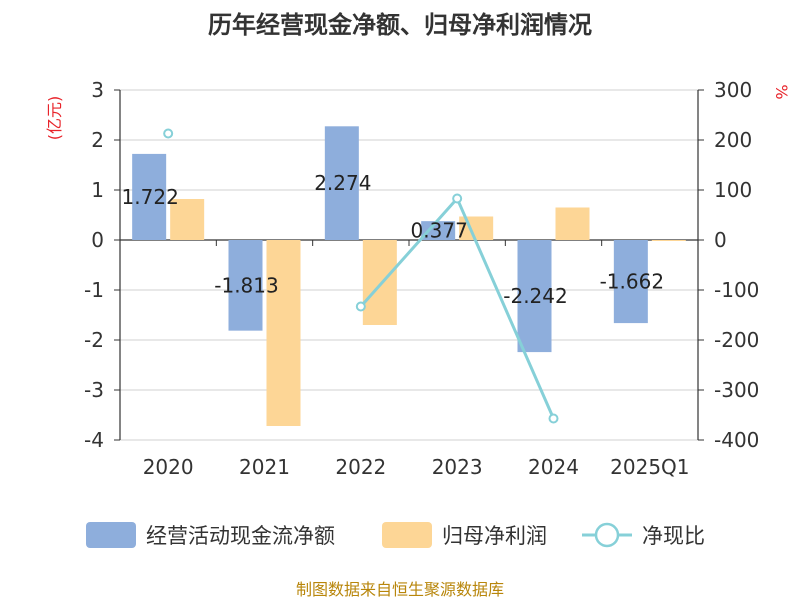 Image resolution: width=800 pixels, height=600 pixels. Describe the element at coordinates (649, 467) in the screenshot. I see `category-label: 2025Q1` at that location.